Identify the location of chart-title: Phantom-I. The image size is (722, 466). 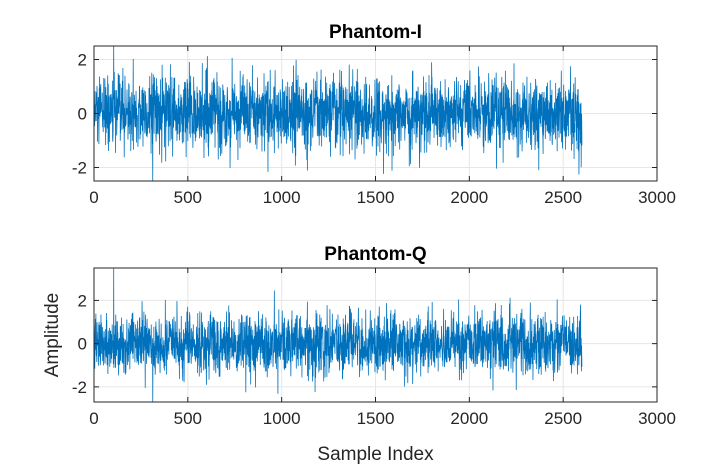
(375, 32).